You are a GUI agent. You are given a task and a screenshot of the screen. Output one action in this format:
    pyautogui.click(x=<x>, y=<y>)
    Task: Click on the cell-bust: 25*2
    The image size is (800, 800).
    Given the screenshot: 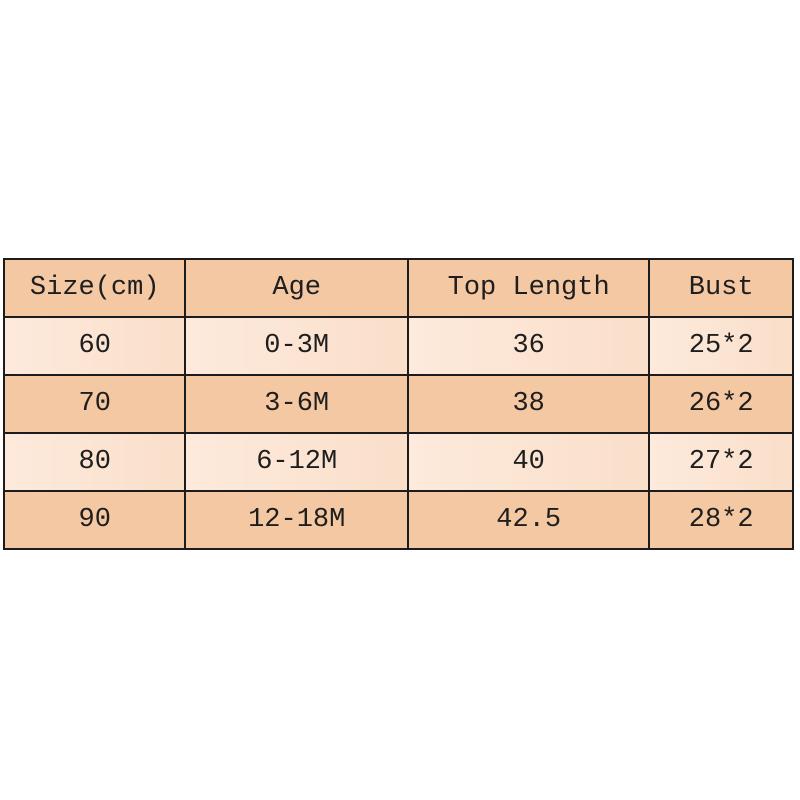 What is the action you would take?
    pyautogui.click(x=721, y=346)
    